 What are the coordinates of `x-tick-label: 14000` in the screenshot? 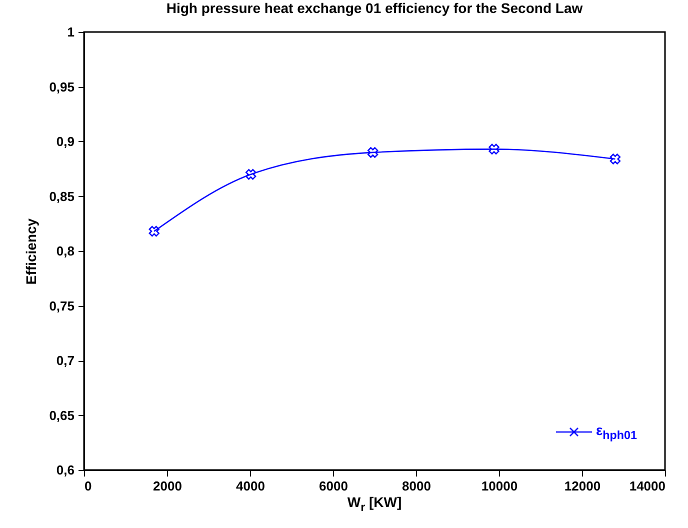 It's located at (647, 486).